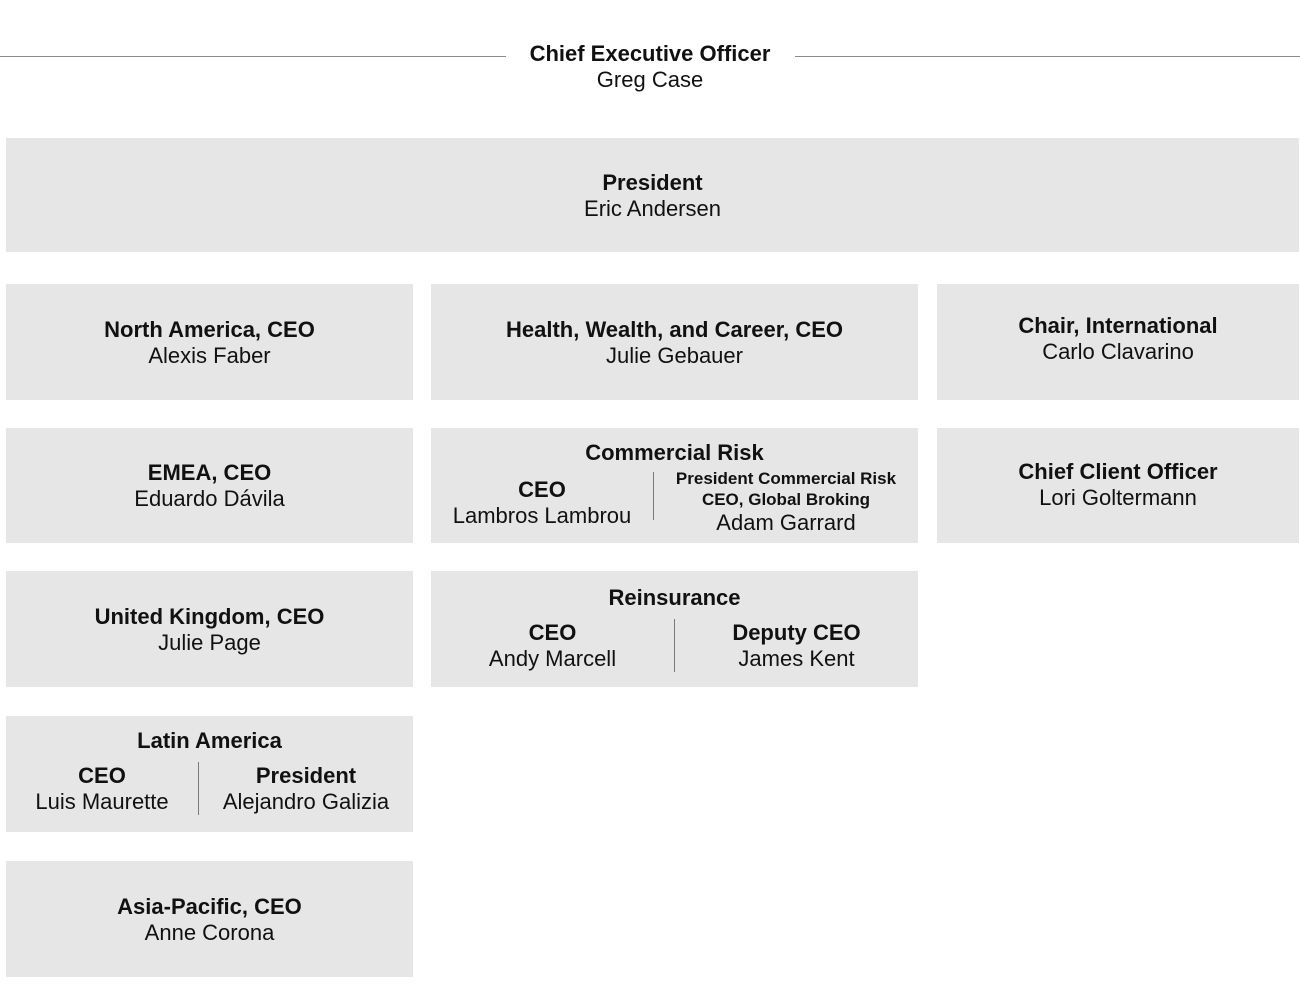  I want to click on reinsurance-deputy-name: James Kent, so click(796, 658).